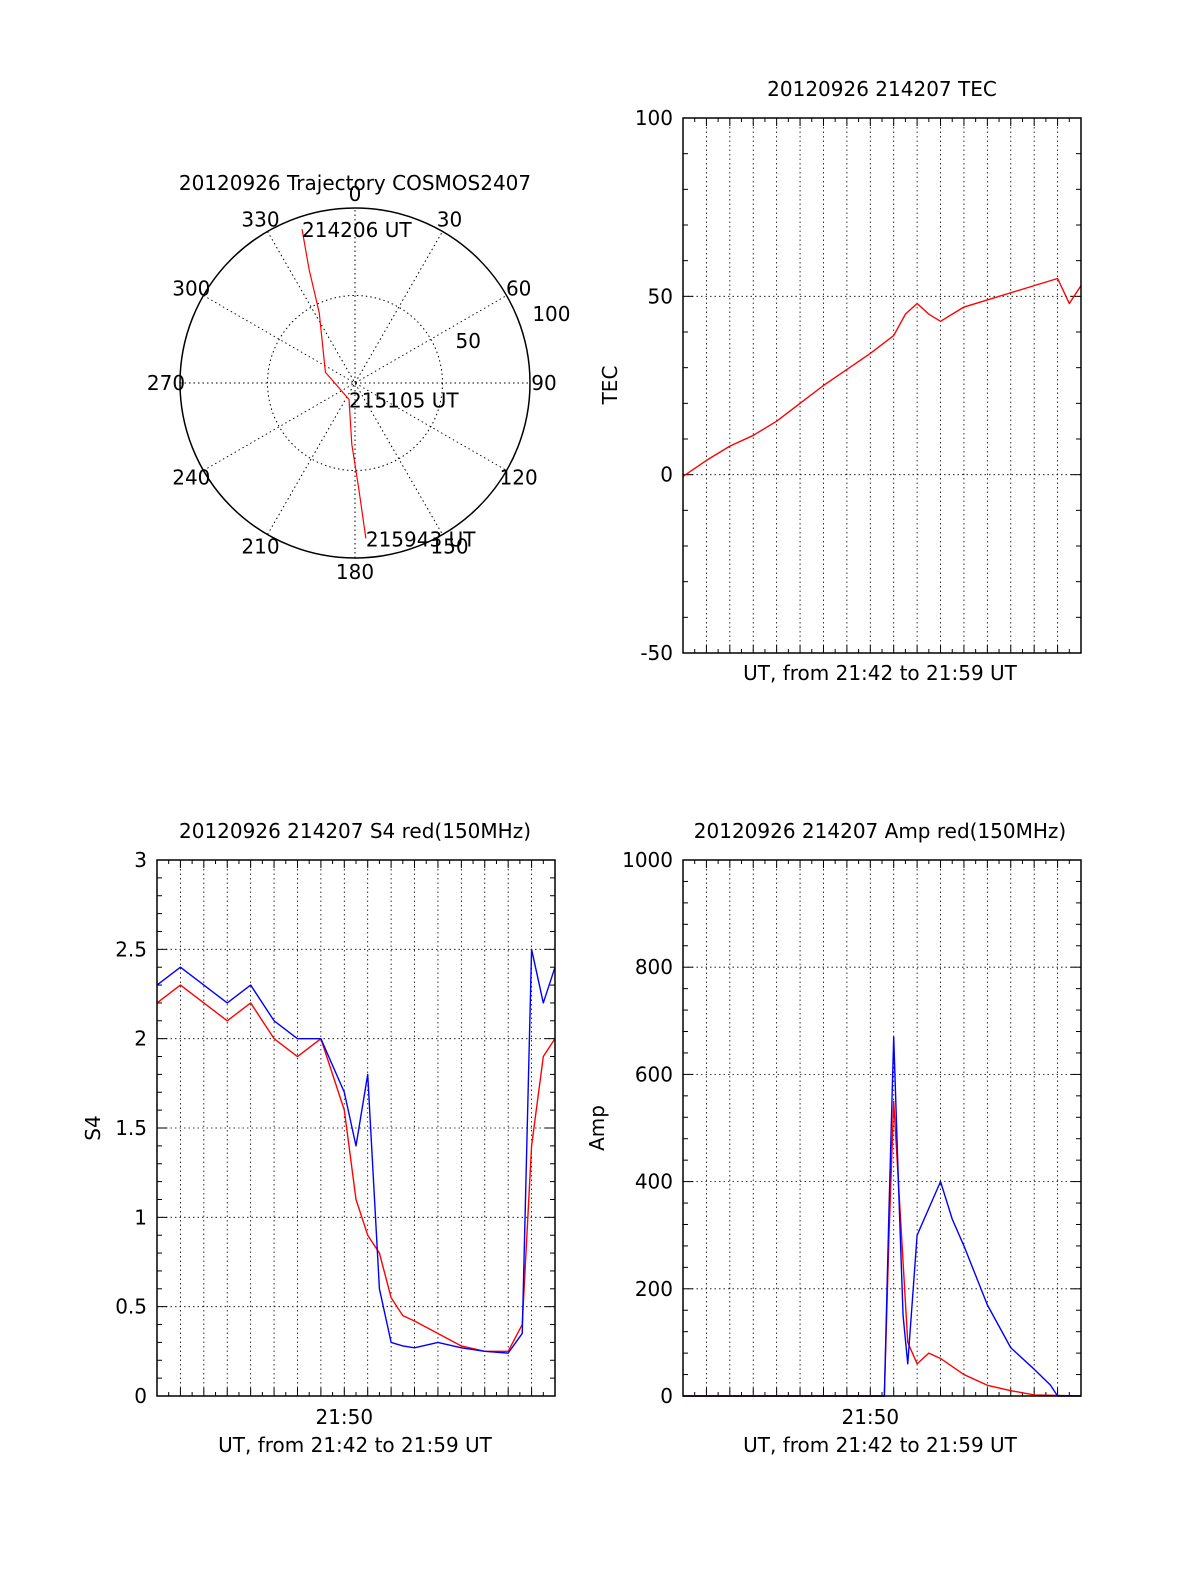 The image size is (1200, 1575). What do you see at coordinates (355, 831) in the screenshot?
I see `s4-title: 20120926 214207 S4 red(150MHz)` at bounding box center [355, 831].